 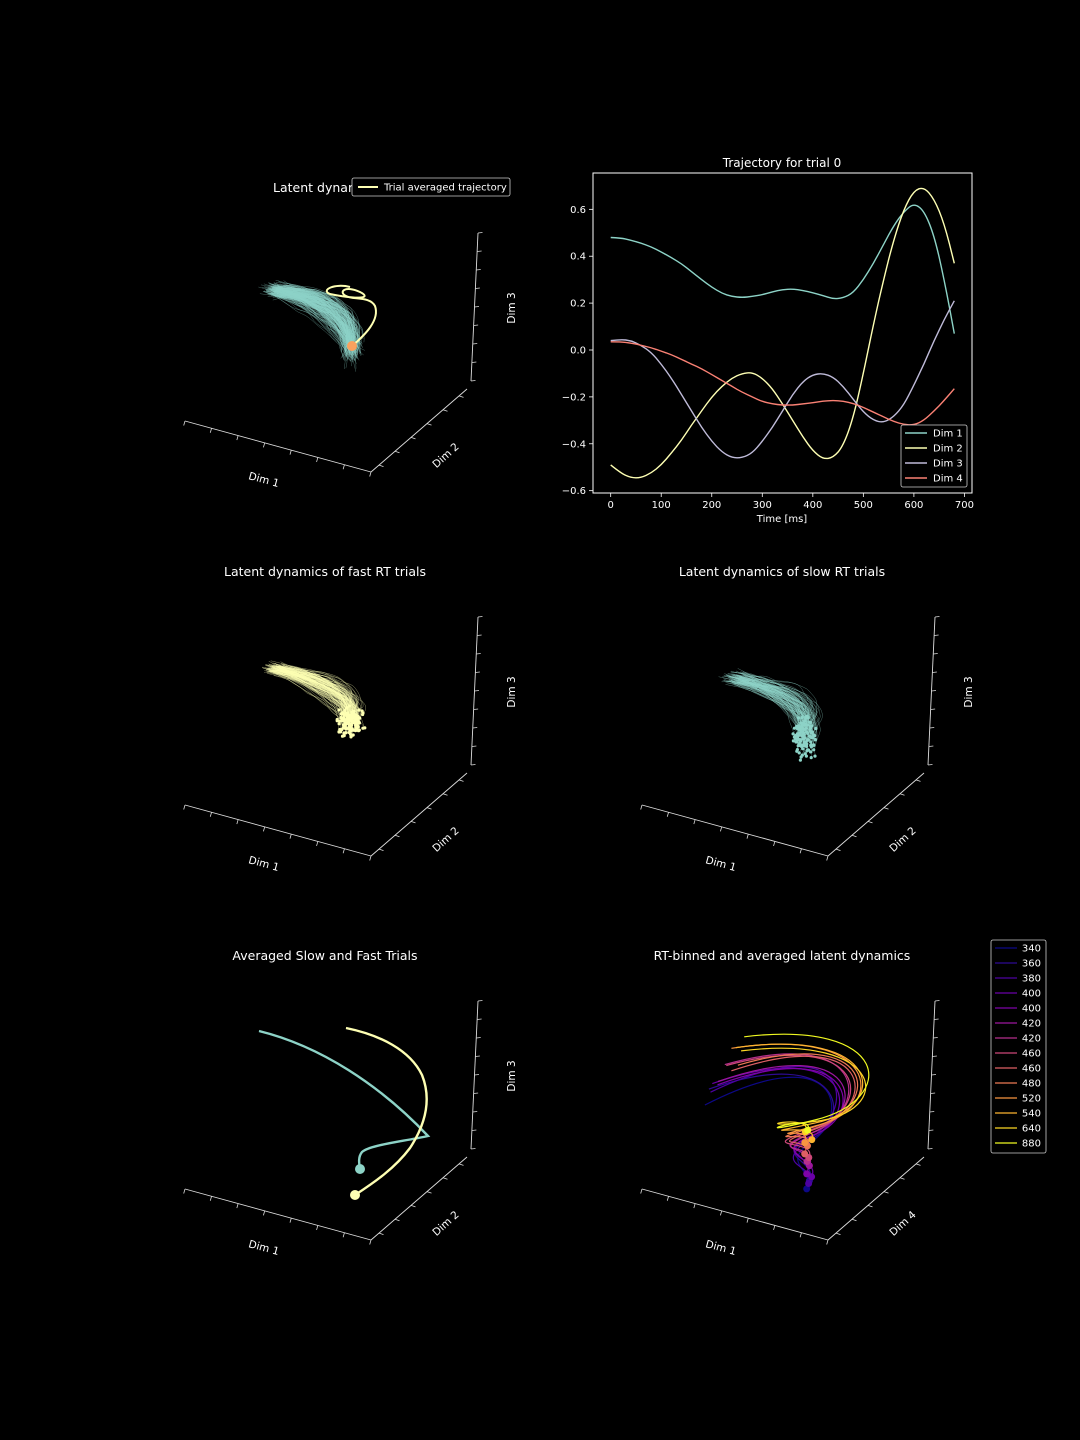 I want to click on fast-trial-lines, so click(x=314, y=699).